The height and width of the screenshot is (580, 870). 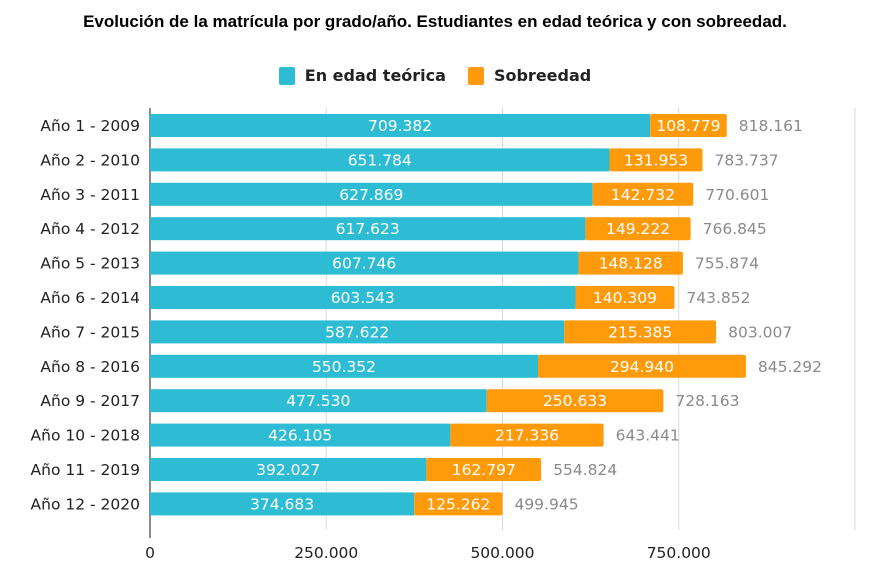 What do you see at coordinates (737, 195) in the screenshot?
I see `total-value-label: 770.601` at bounding box center [737, 195].